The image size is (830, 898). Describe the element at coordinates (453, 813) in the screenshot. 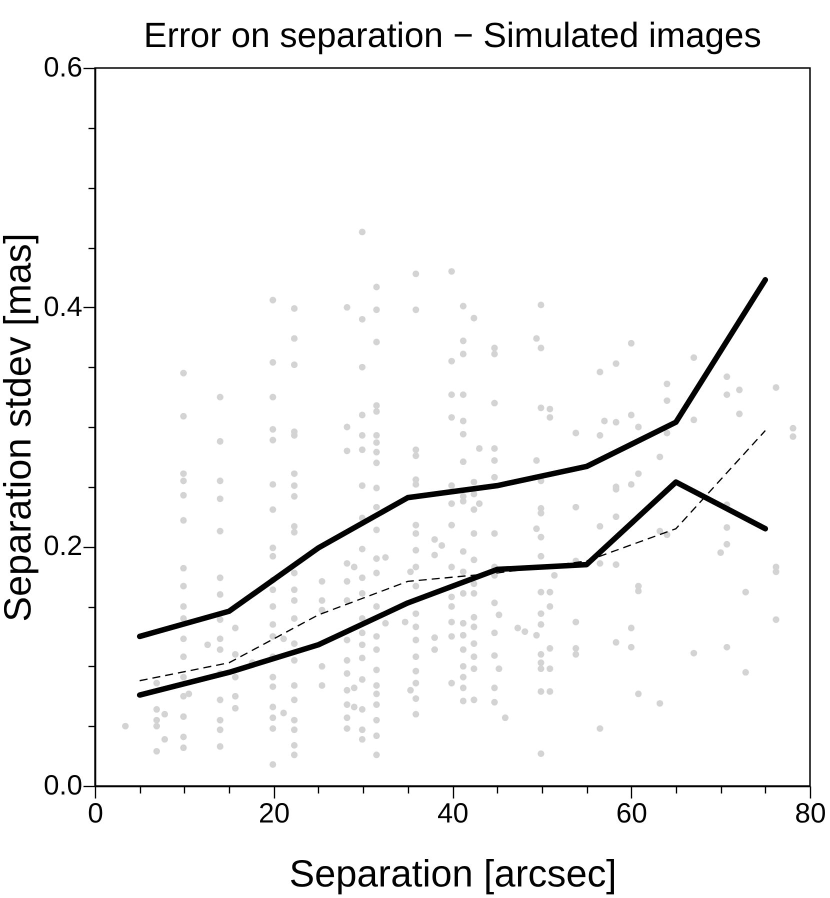

I see `x-tick-label: 40` at that location.